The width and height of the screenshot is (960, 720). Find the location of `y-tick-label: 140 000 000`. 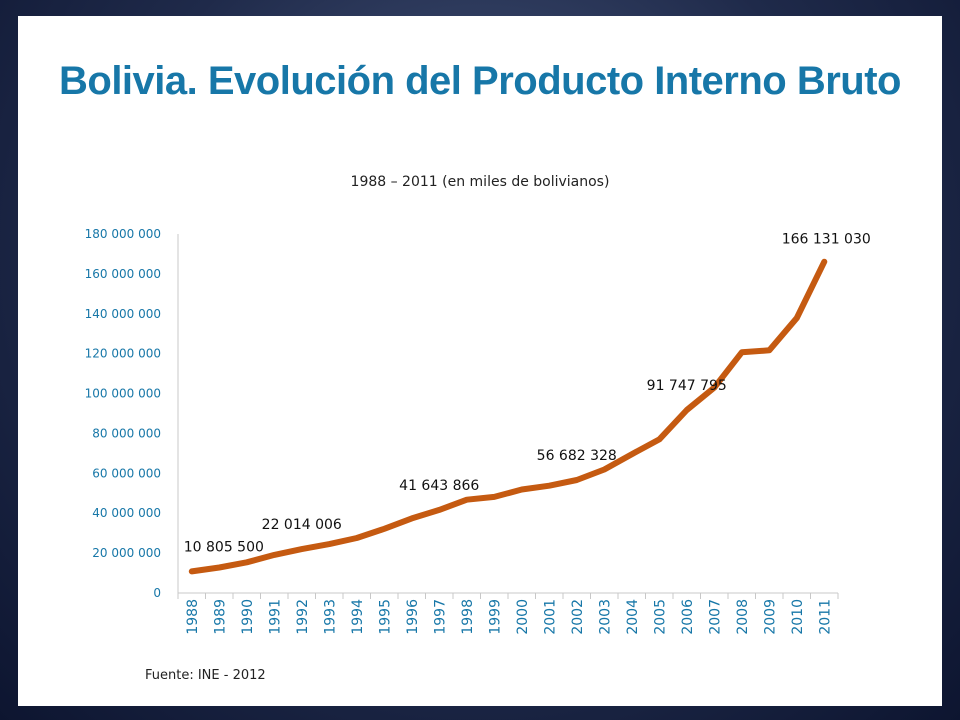

y-tick-label: 140 000 000 is located at coordinates (123, 314).